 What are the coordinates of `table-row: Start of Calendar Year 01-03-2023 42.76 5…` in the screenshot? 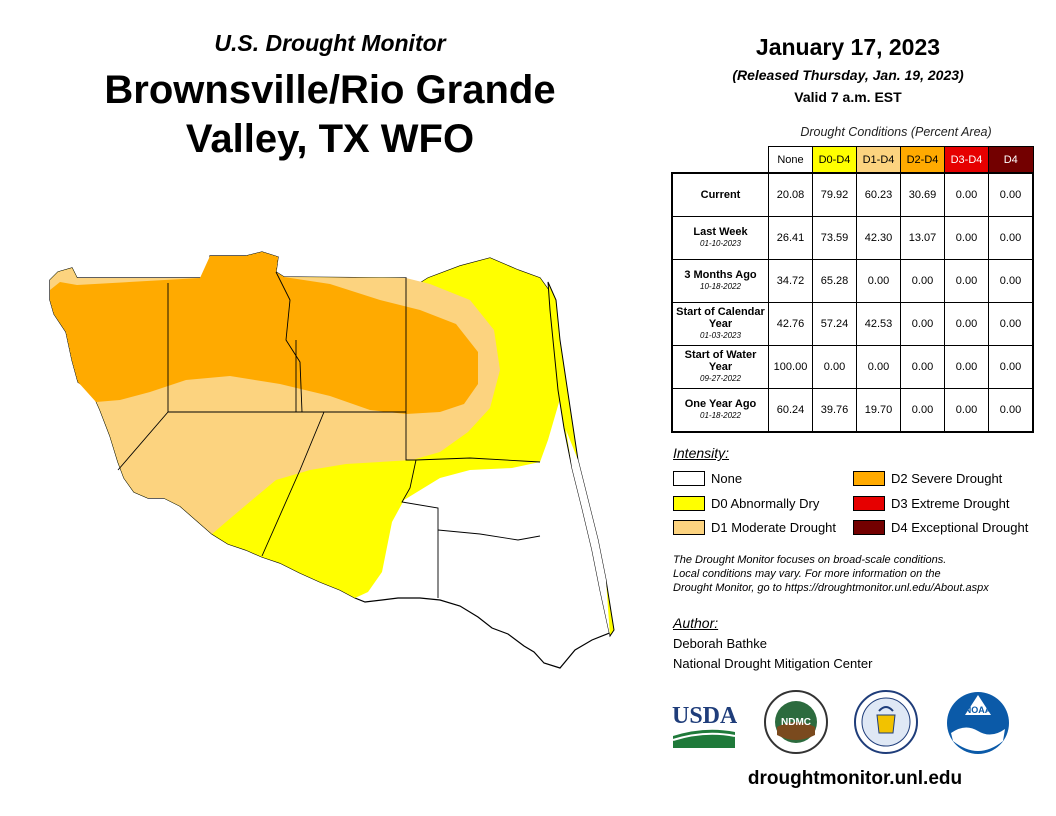 It's located at (852, 324).